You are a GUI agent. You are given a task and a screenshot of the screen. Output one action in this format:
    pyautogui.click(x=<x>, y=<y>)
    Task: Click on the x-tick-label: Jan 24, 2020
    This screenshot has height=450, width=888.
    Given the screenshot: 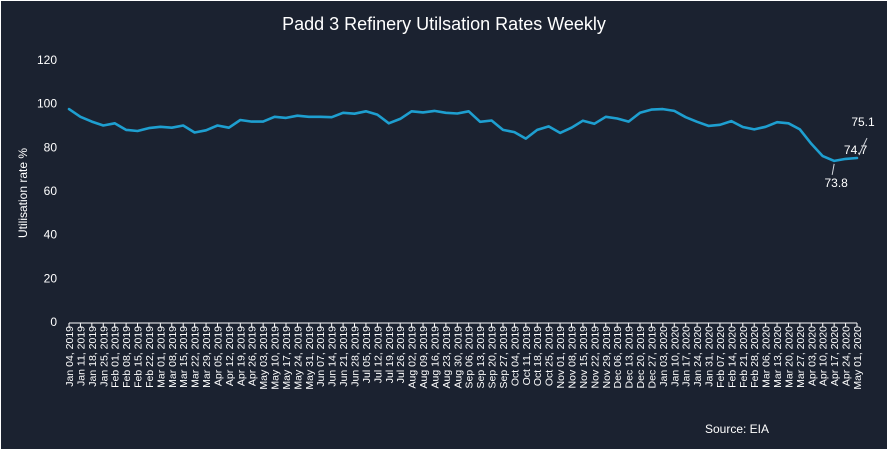 What is the action you would take?
    pyautogui.click(x=698, y=356)
    